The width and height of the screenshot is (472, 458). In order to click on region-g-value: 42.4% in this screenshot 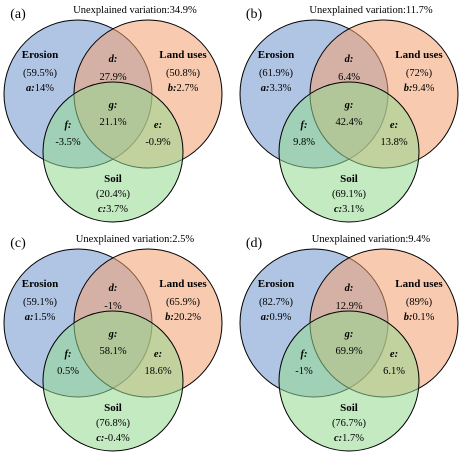, I will do `click(348, 122)`.